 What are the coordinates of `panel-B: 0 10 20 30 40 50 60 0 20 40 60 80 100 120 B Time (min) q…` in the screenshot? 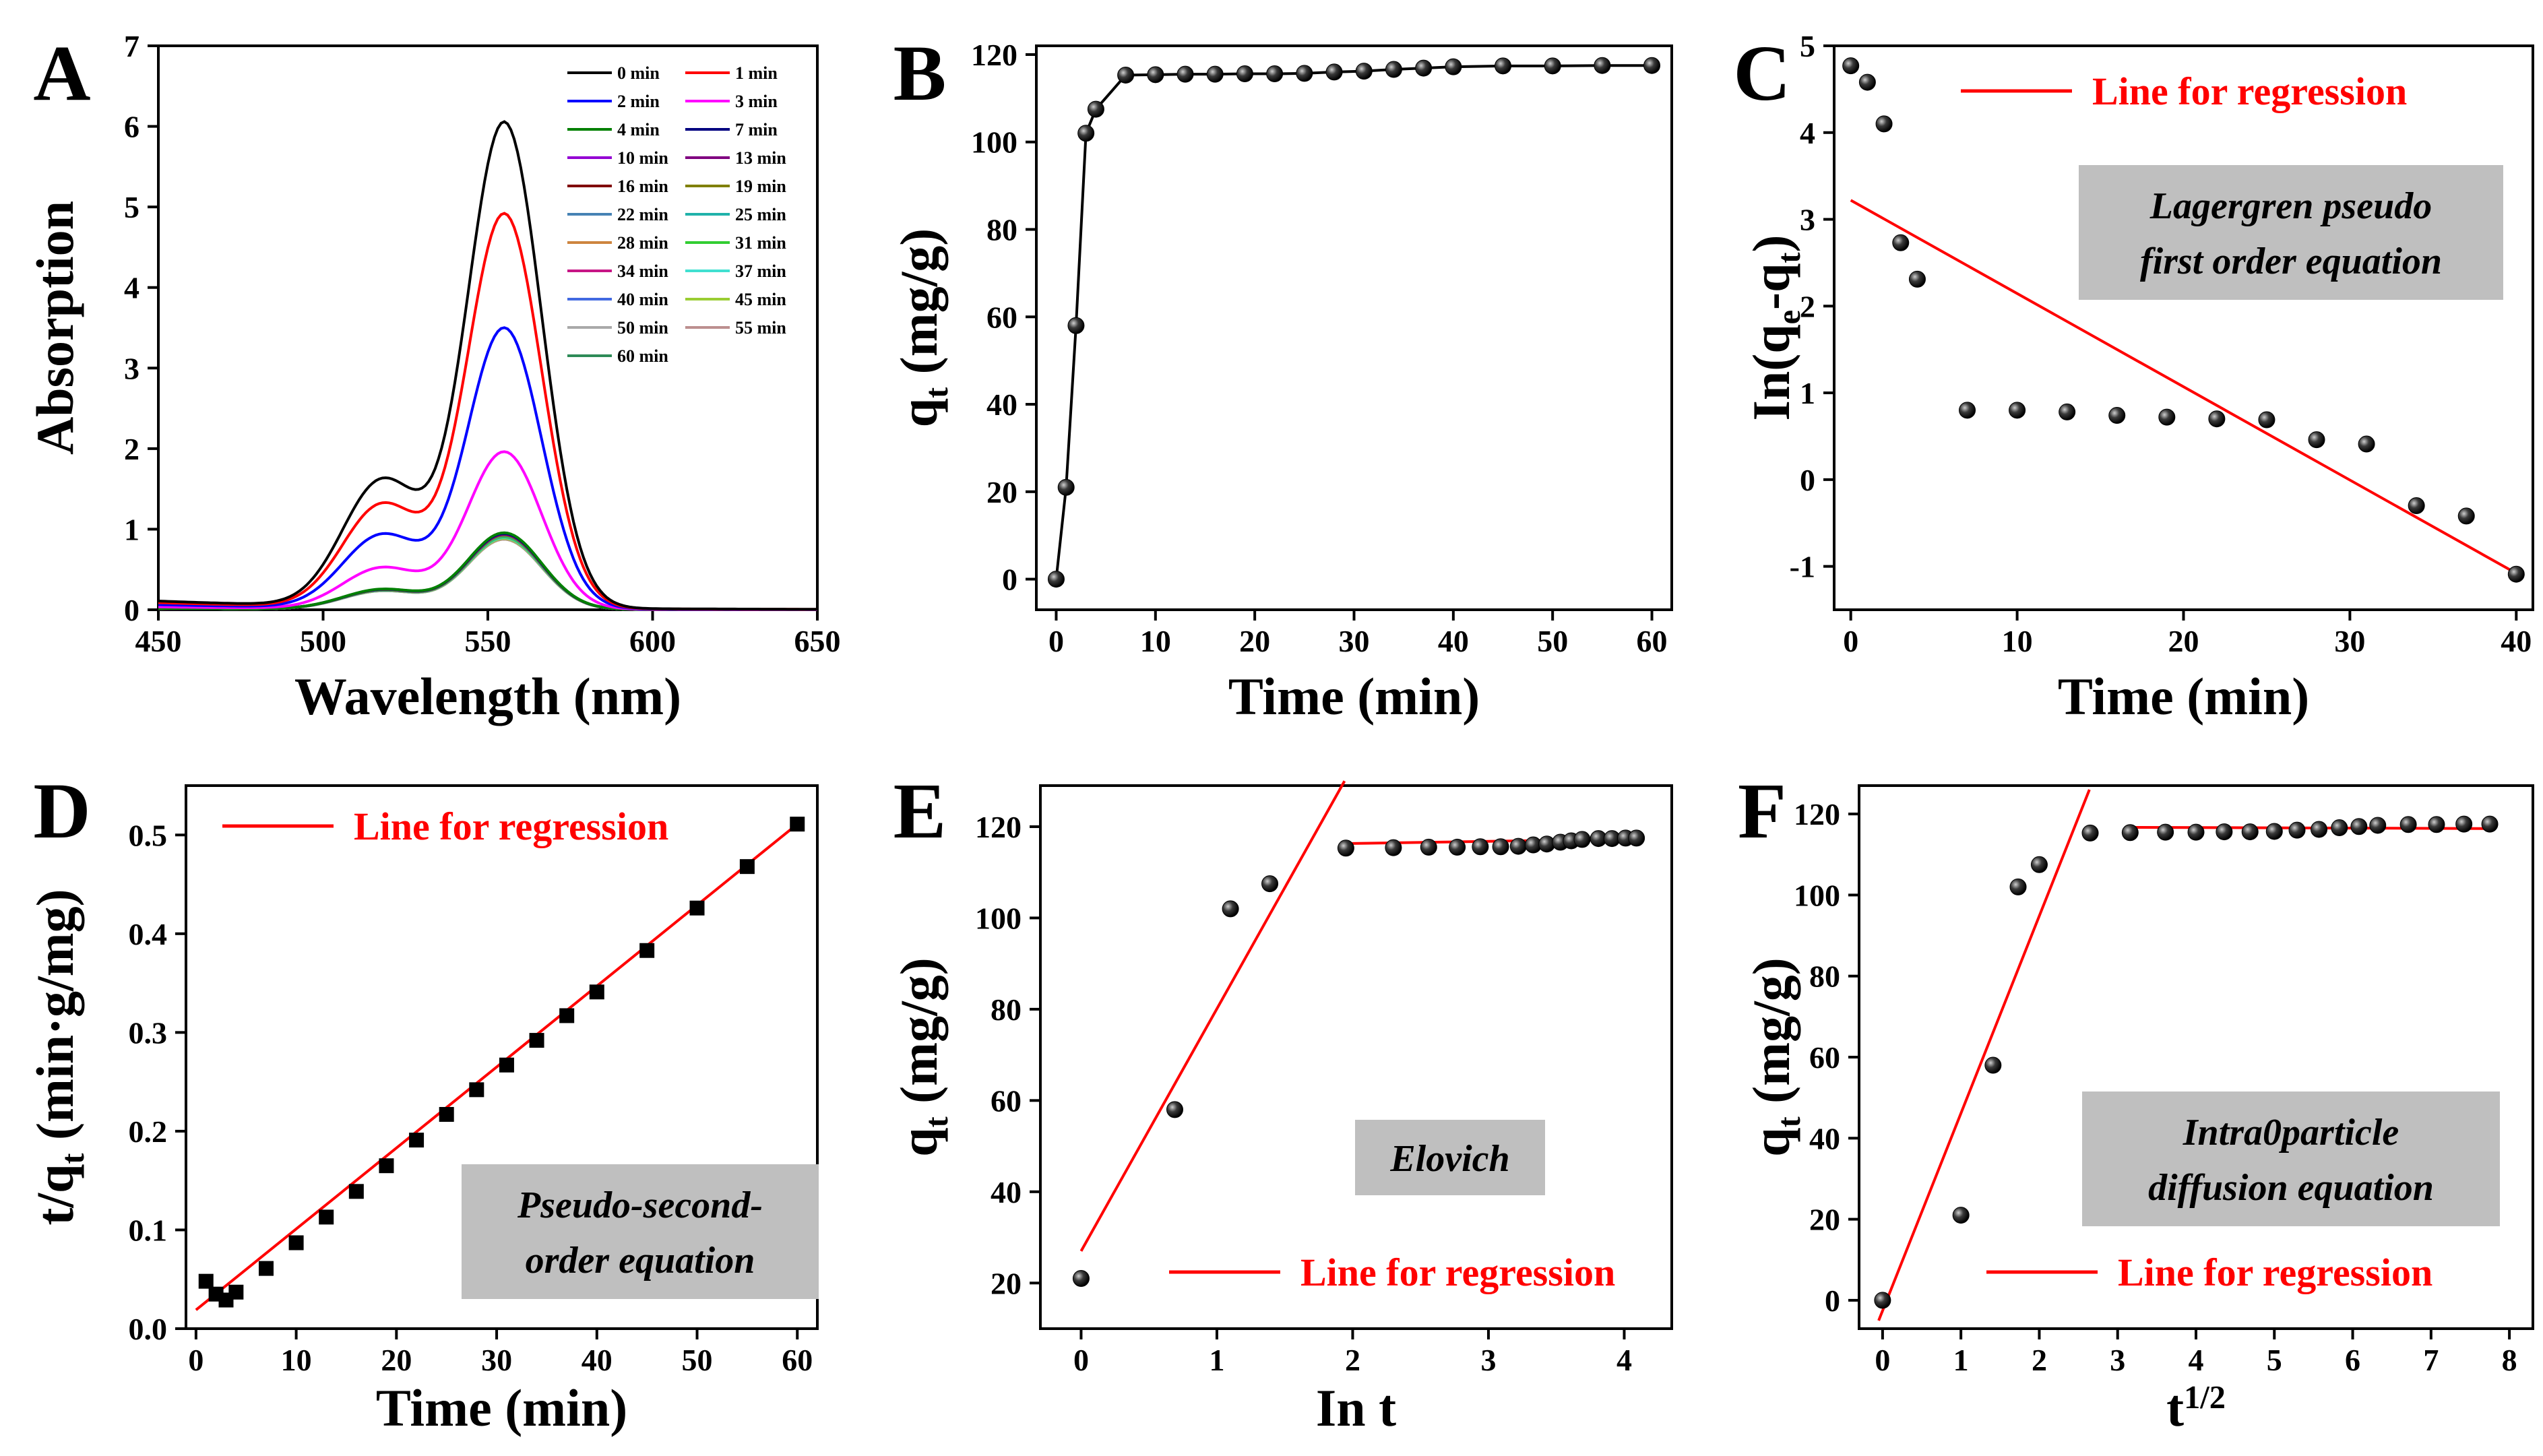 It's located at (1281, 377).